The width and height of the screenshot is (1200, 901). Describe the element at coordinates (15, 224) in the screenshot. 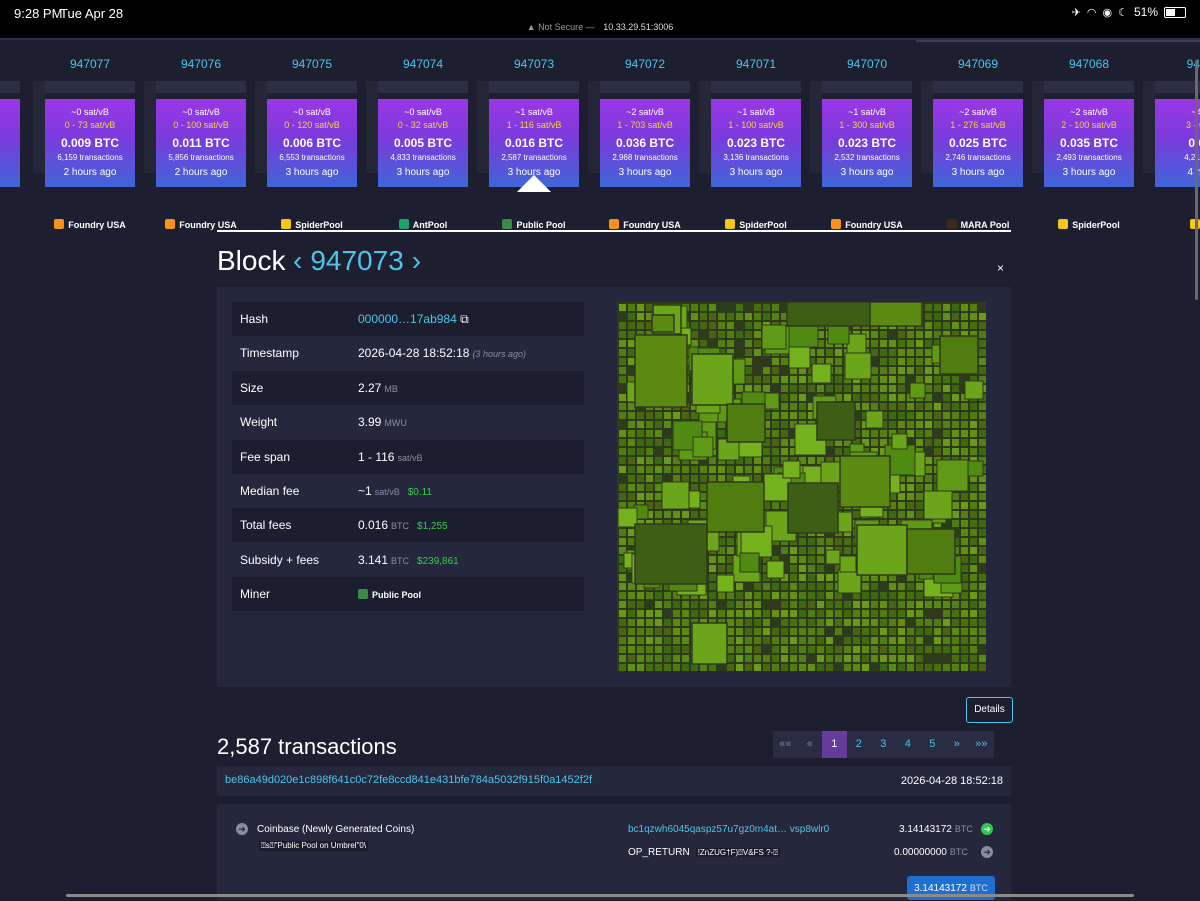

I see `block-pool: USA` at that location.